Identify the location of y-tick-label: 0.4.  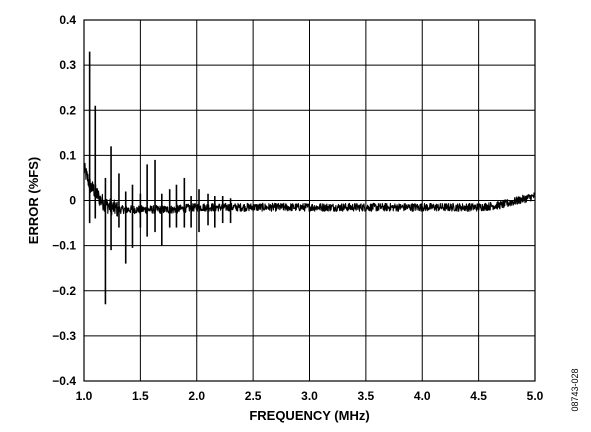
(67, 20).